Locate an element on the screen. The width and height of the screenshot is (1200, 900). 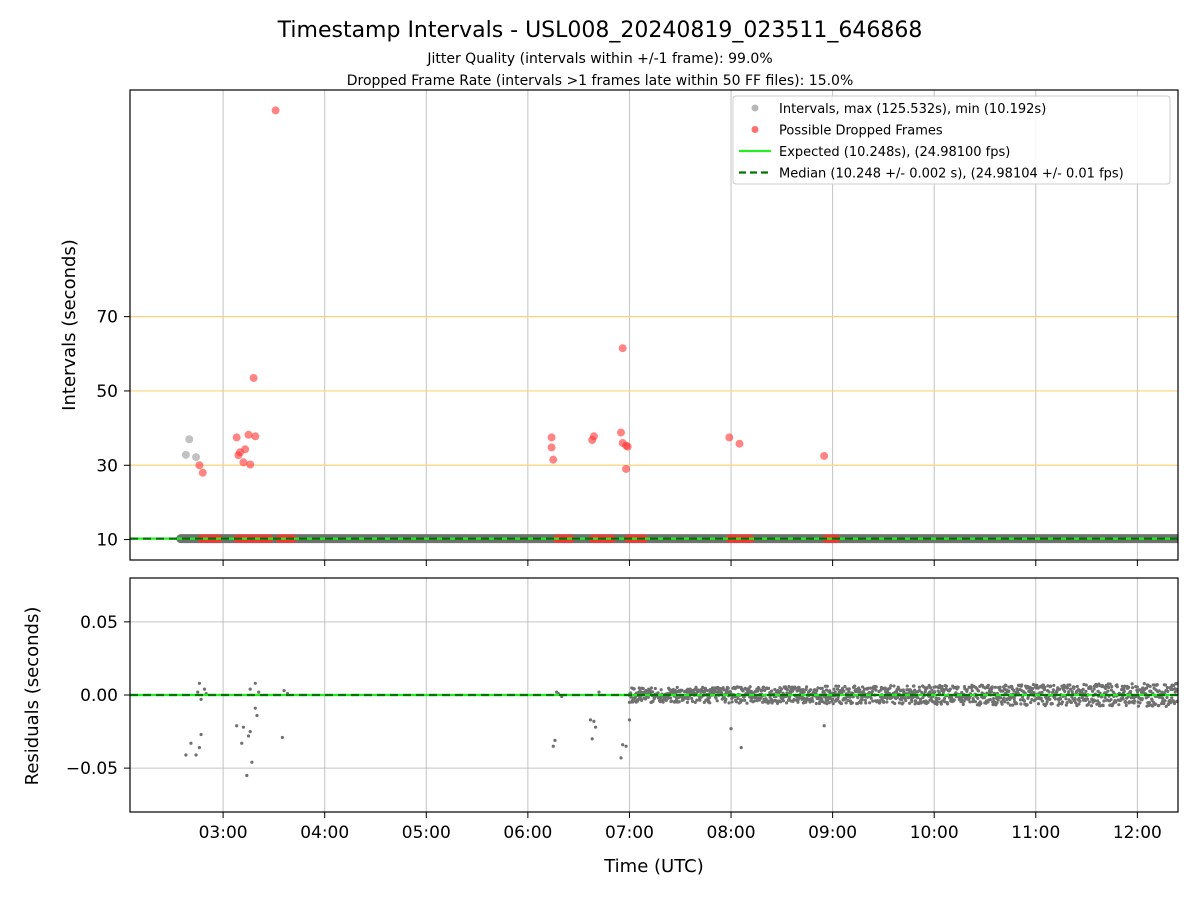
legend-label: Intervals, max (125.532s), min (10.192s) is located at coordinates (912, 109).